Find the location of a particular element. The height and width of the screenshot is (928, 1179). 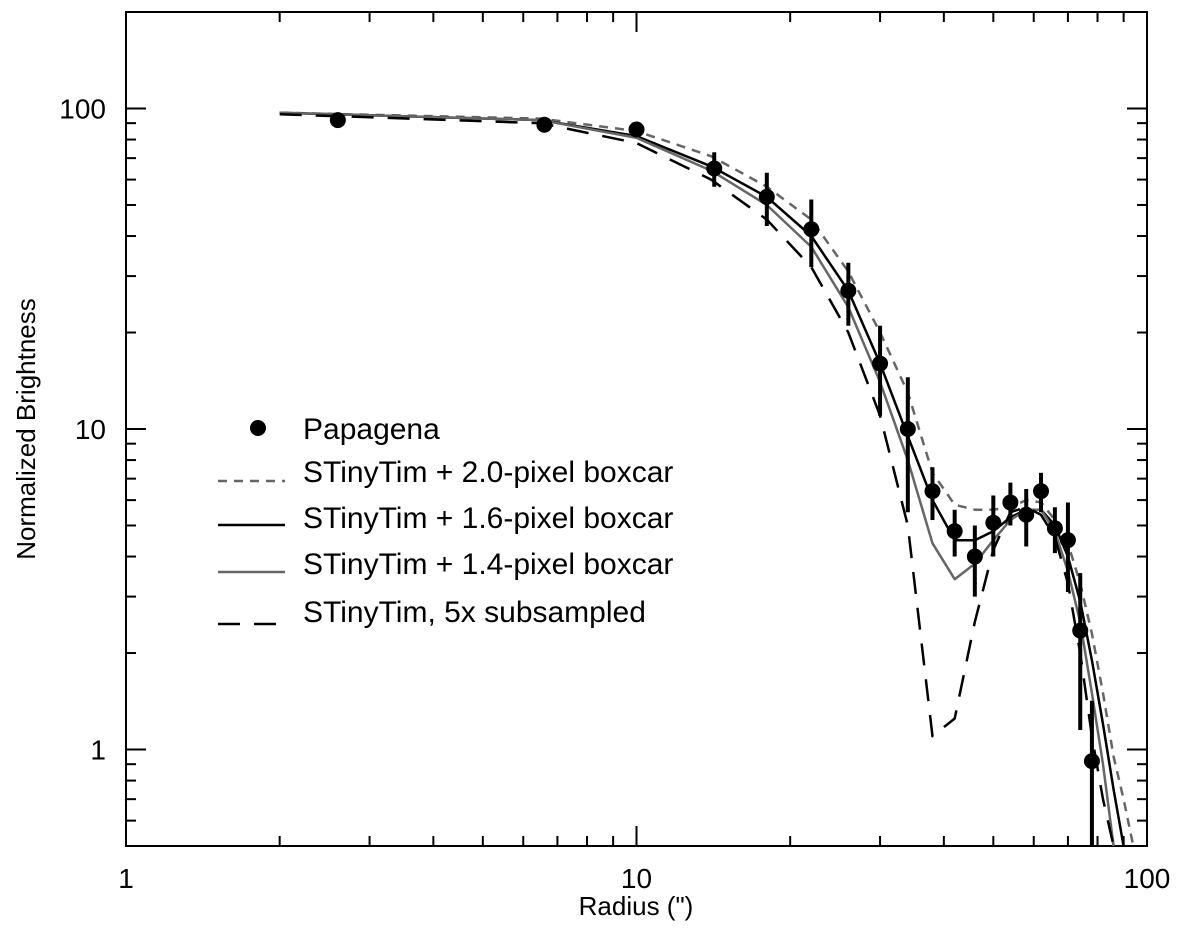

legend-label-series-2: STinyTim + 1.6-pixel boxcar is located at coordinates (488, 518).